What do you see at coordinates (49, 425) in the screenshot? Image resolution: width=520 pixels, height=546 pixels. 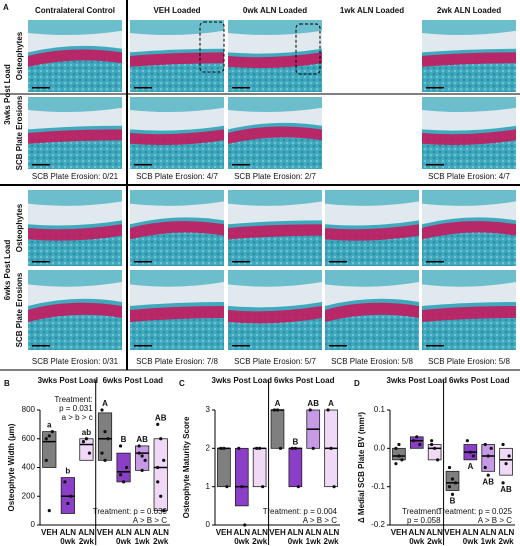 I see `significance-letter: a` at bounding box center [49, 425].